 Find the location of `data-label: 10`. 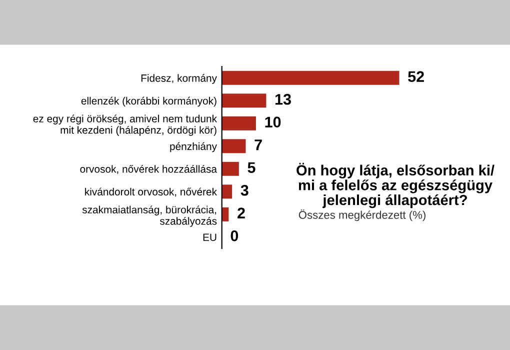

data-label: 10 is located at coordinates (273, 122).